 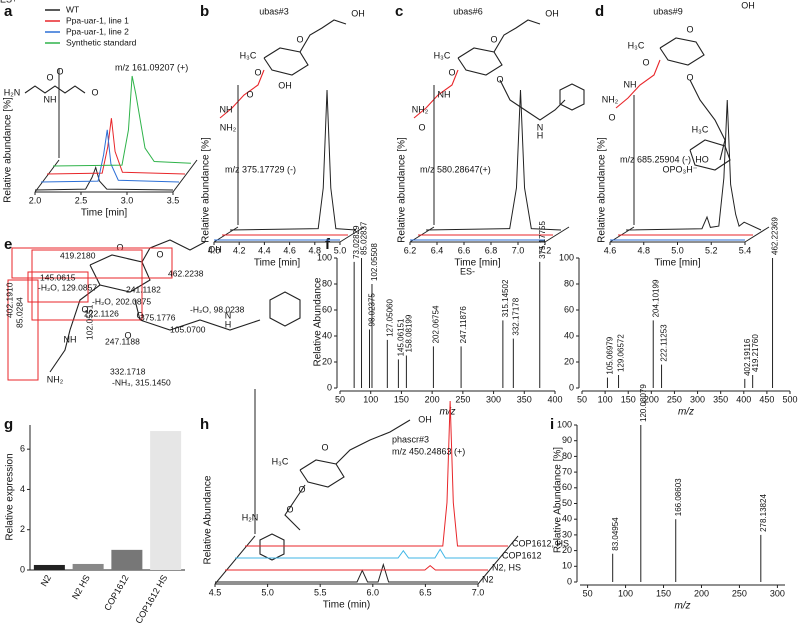 I want to click on panel-label: d, so click(x=599, y=11).